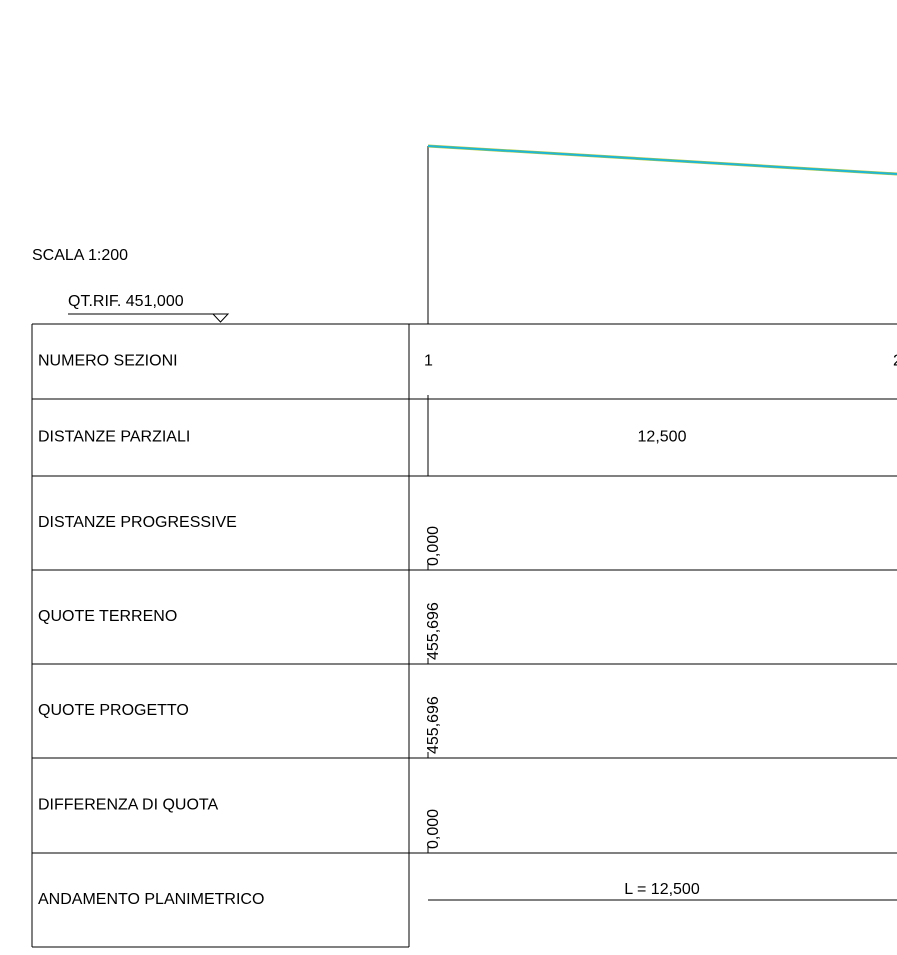 This screenshot has width=897, height=955. I want to click on section-number: 1, so click(428, 361).